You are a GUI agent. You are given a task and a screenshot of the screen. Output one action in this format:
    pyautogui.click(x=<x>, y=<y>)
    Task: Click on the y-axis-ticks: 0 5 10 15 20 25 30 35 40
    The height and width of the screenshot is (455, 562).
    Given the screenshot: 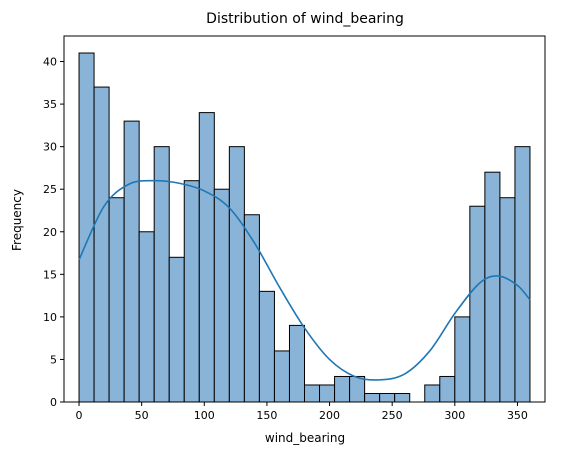 What is the action you would take?
    pyautogui.click(x=53, y=232)
    